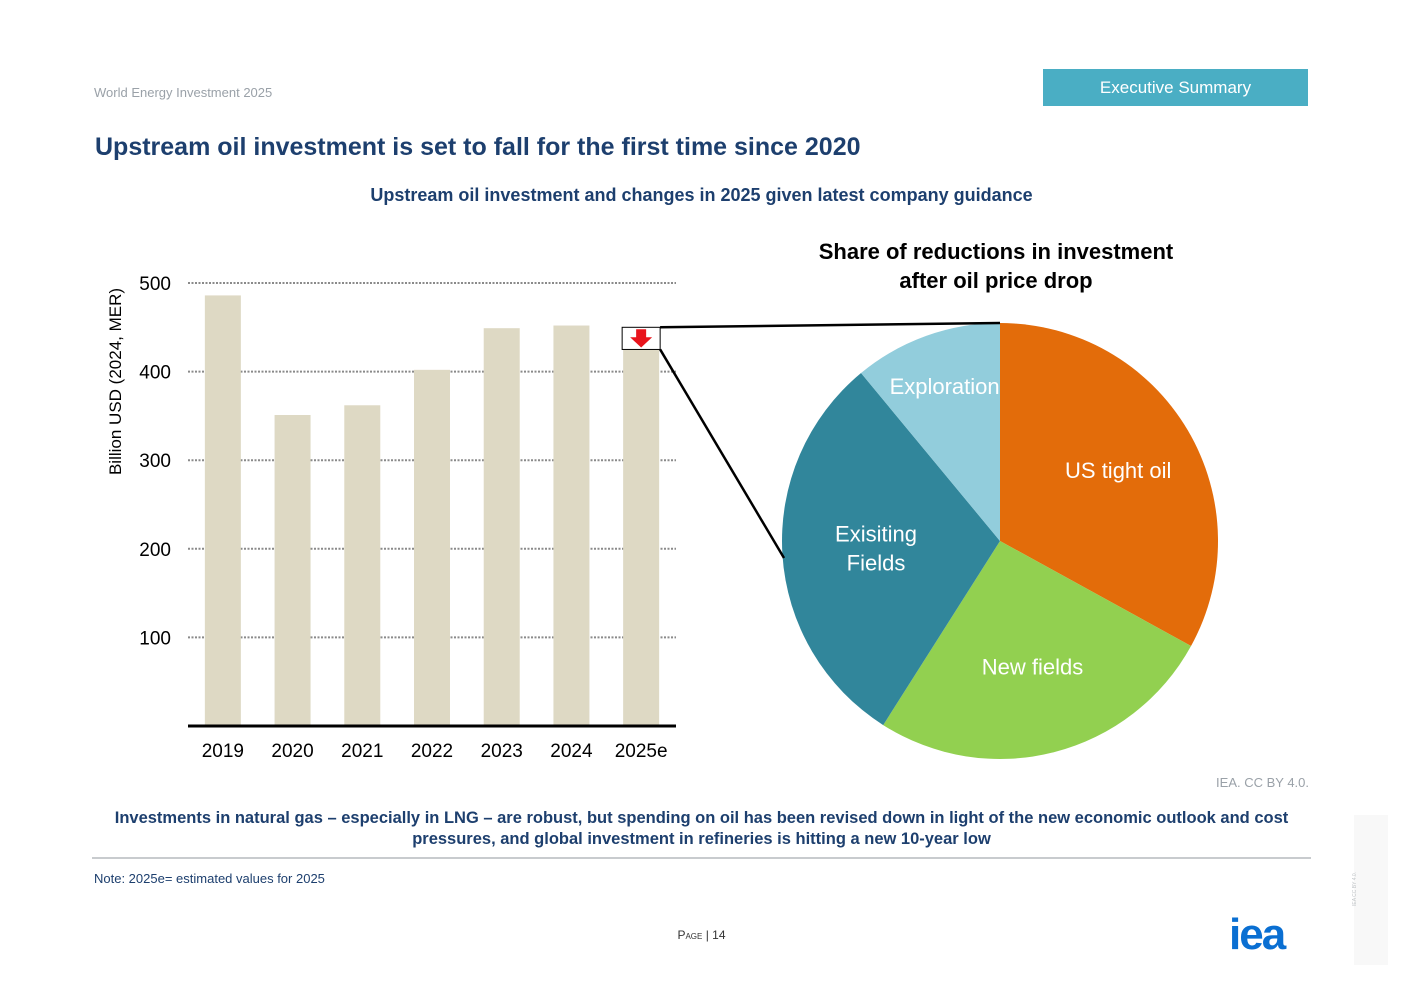  Describe the element at coordinates (183, 92) in the screenshot. I see `report-title: World Energy Investment 2025` at that location.